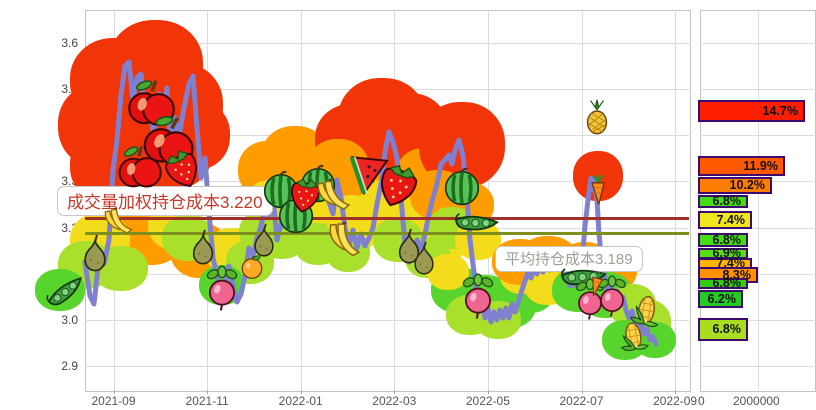 The height and width of the screenshot is (410, 816). Describe the element at coordinates (478, 296) in the screenshot. I see `radish-icon` at that location.